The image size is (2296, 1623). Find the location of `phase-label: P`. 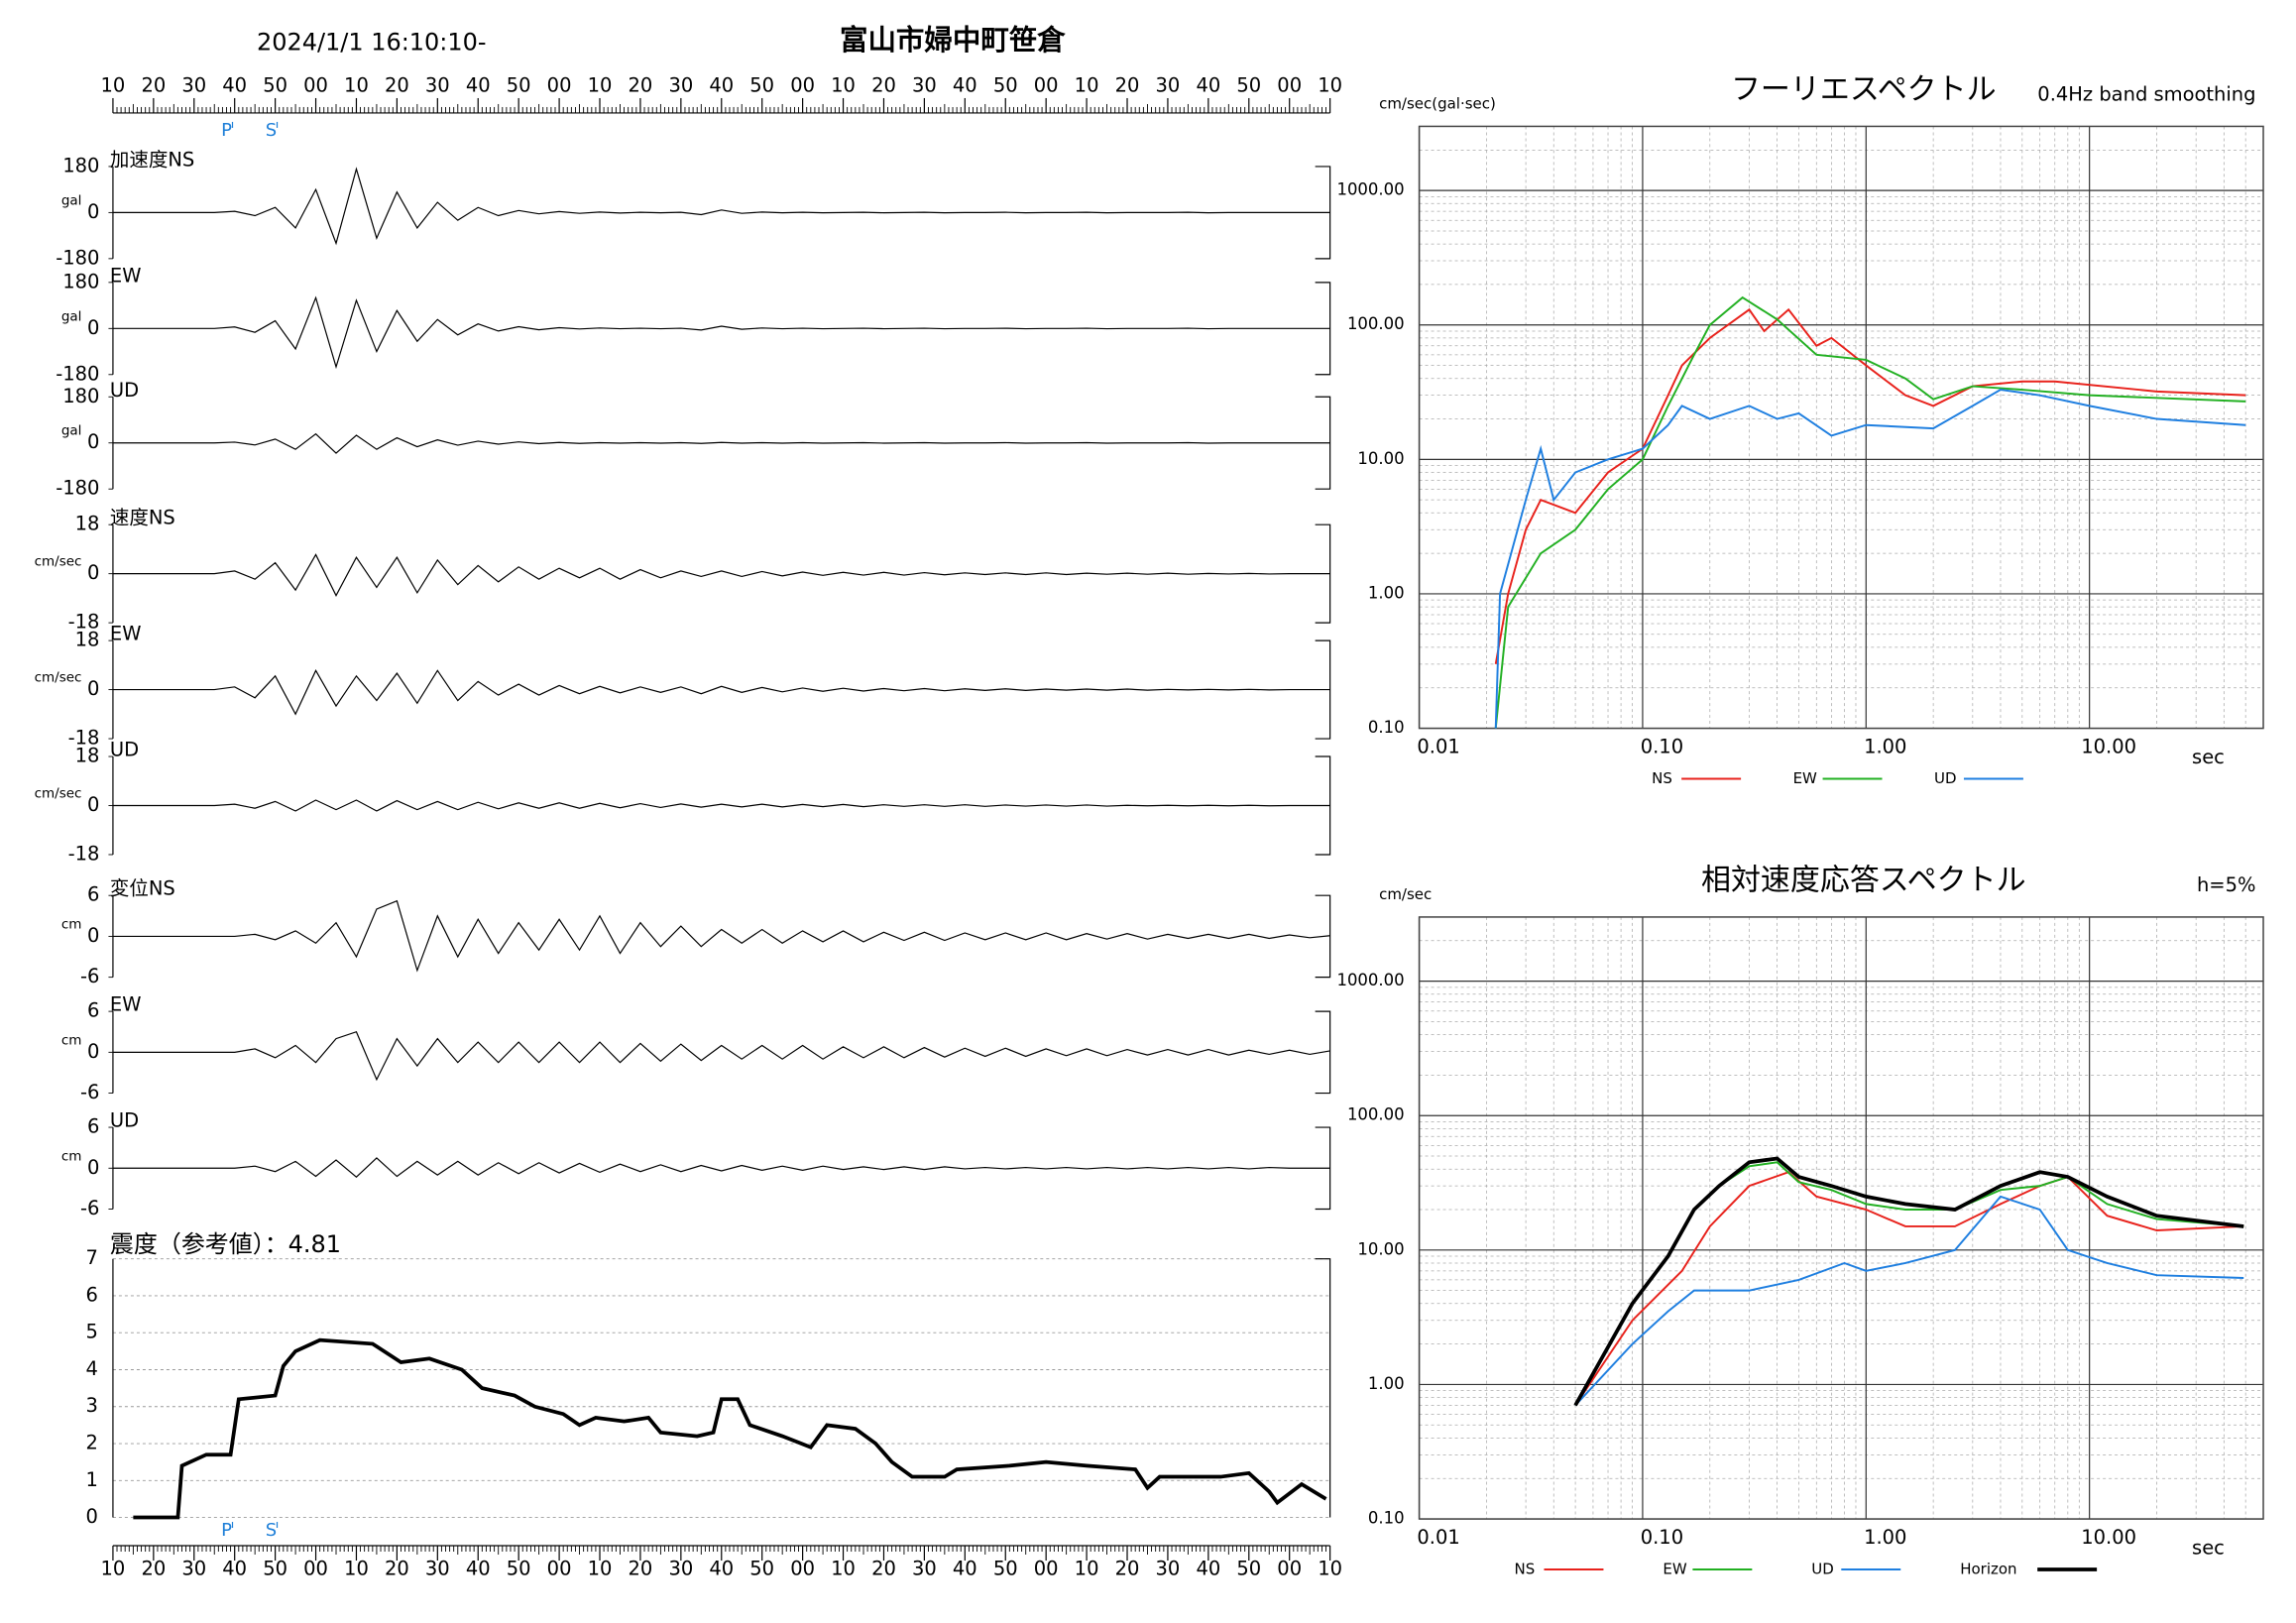

phase-label: P is located at coordinates (227, 130).